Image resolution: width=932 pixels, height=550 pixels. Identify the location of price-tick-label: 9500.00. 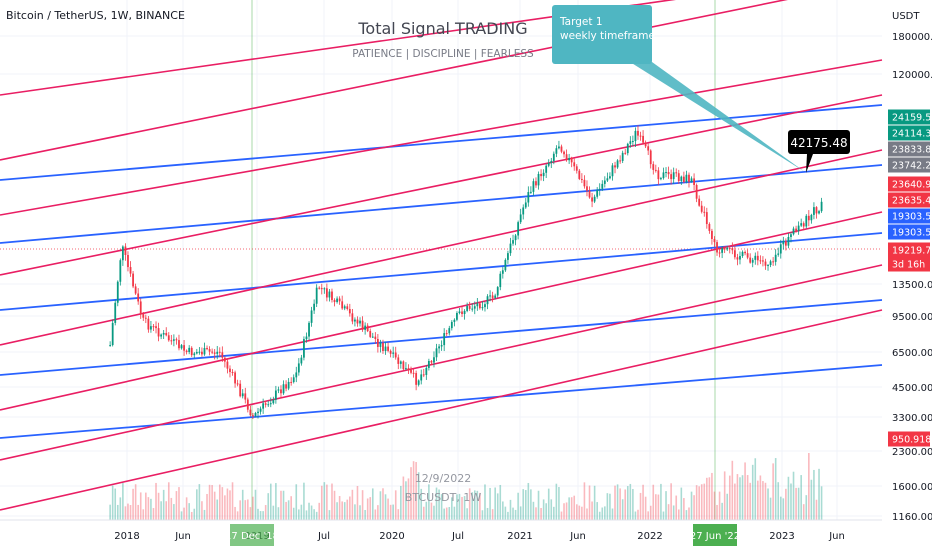
(912, 317).